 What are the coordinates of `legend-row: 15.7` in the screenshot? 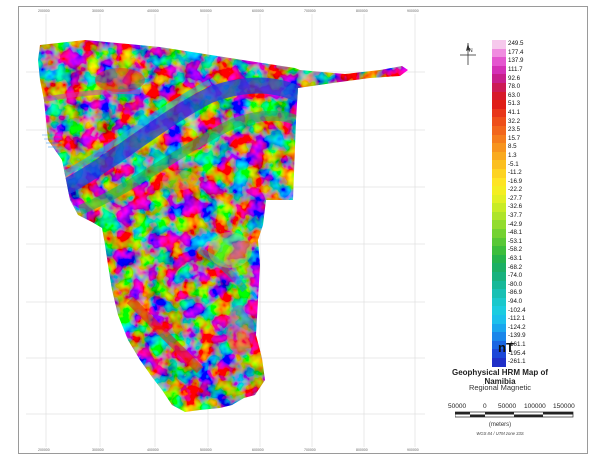 It's located at (514, 139).